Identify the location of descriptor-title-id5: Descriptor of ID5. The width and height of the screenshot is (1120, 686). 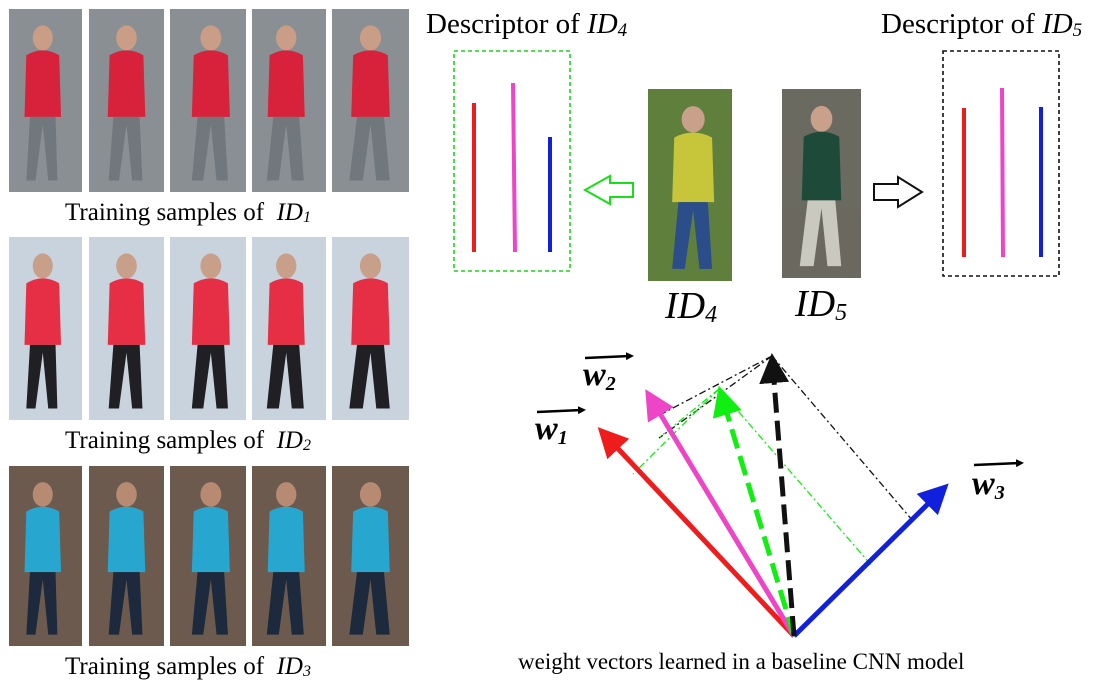
(982, 24).